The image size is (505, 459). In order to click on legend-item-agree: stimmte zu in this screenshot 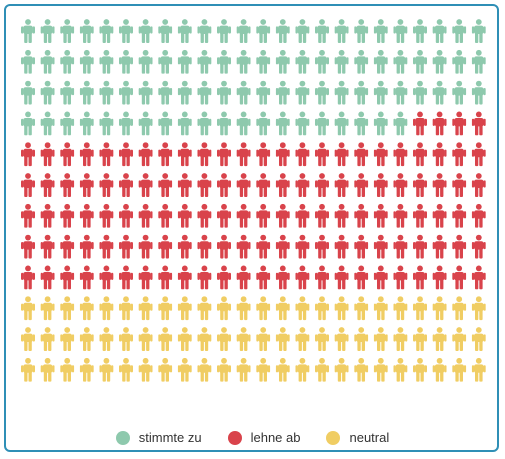, I will do `click(158, 437)`.